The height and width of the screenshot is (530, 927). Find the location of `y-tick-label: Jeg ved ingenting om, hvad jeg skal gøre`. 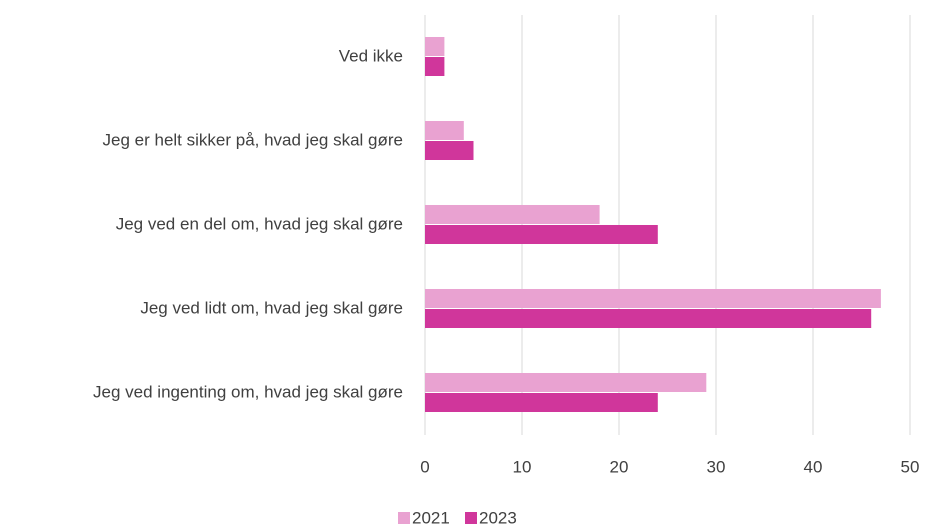

y-tick-label: Jeg ved ingenting om, hvad jeg skal gøre is located at coordinates (248, 391).